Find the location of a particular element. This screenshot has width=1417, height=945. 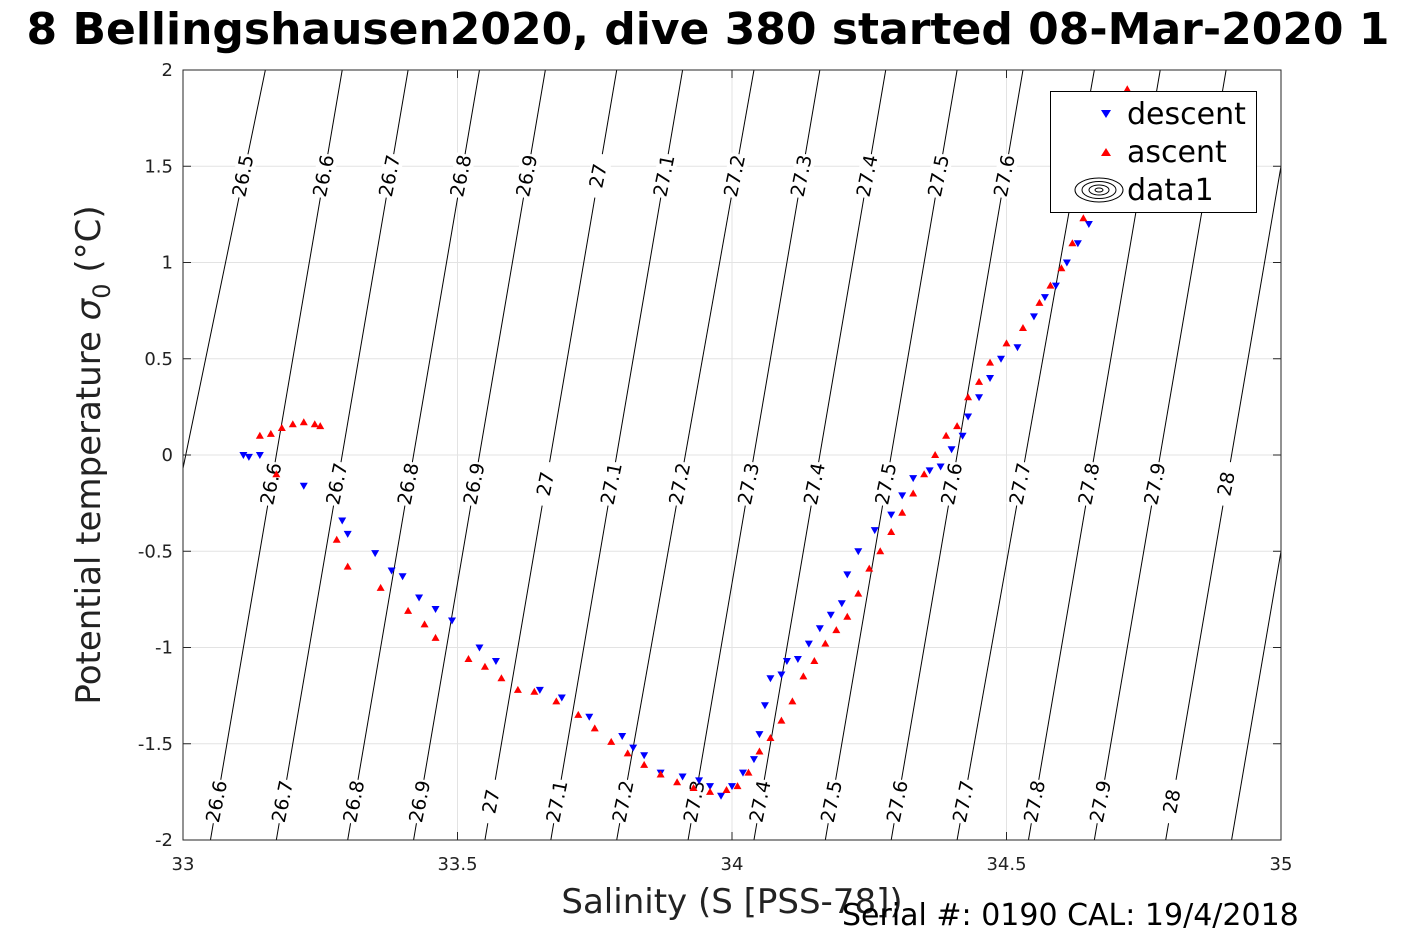

y-tick-label: 2 is located at coordinates (167, 70).